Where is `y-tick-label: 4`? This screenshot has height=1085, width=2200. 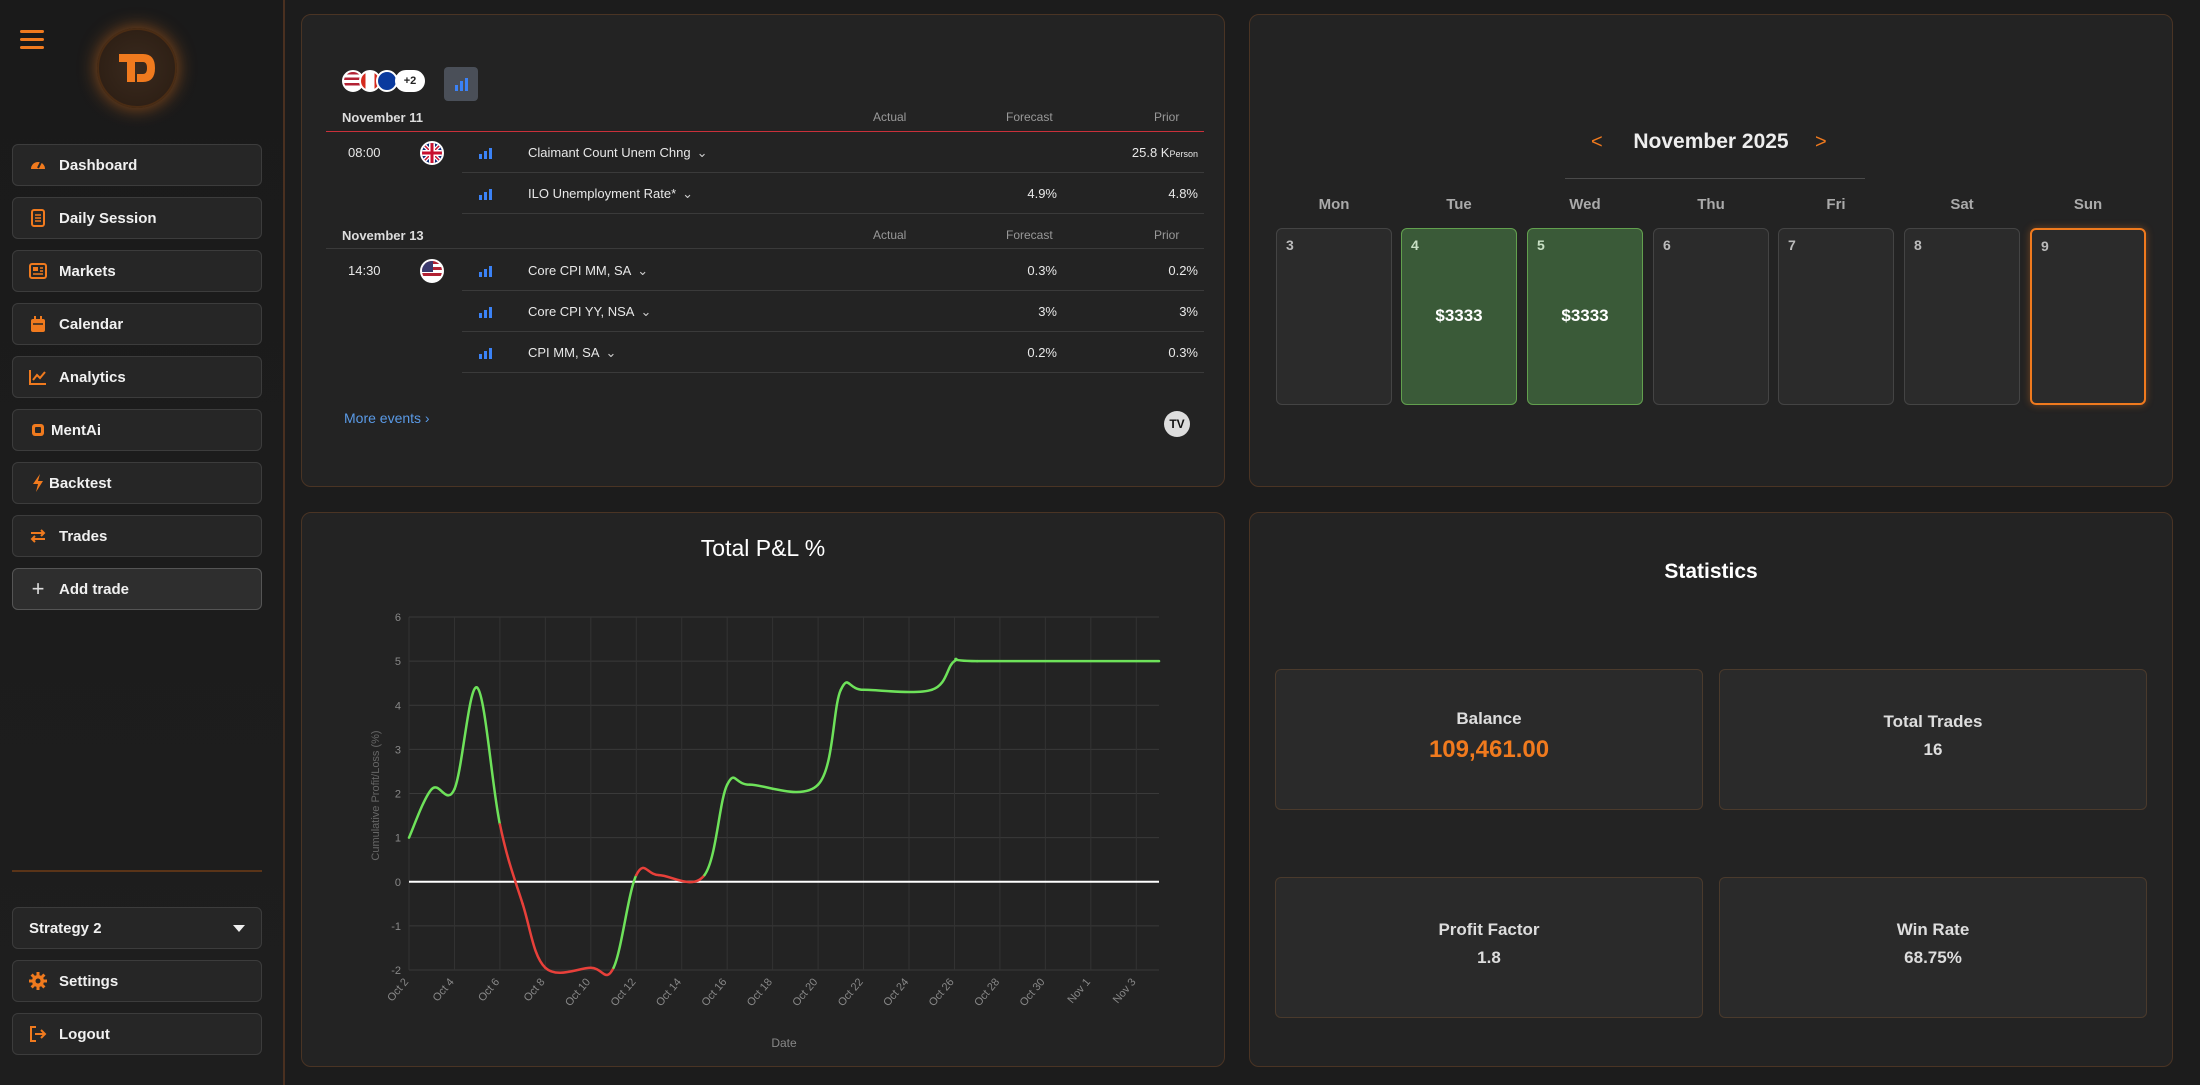
y-tick-label: 4 is located at coordinates (398, 706).